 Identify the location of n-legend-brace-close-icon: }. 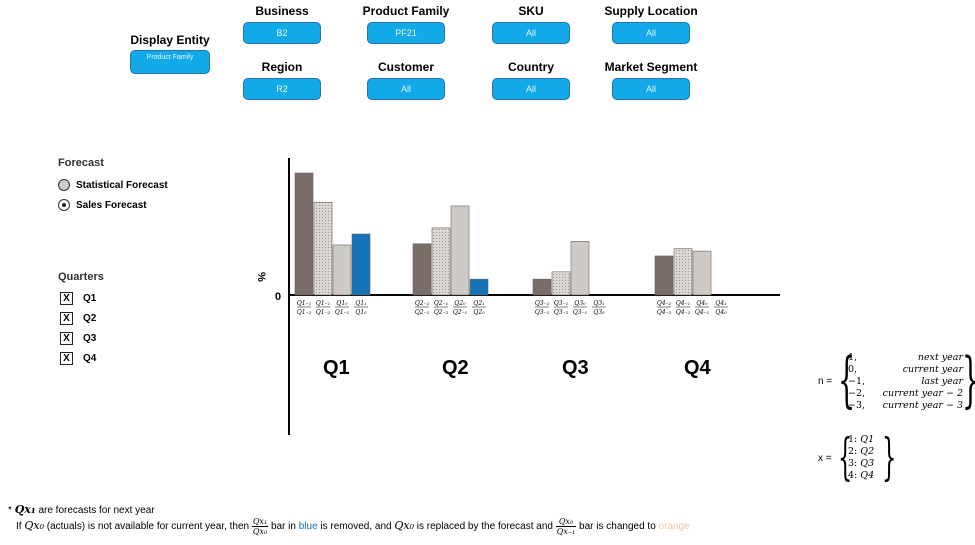
(968, 380).